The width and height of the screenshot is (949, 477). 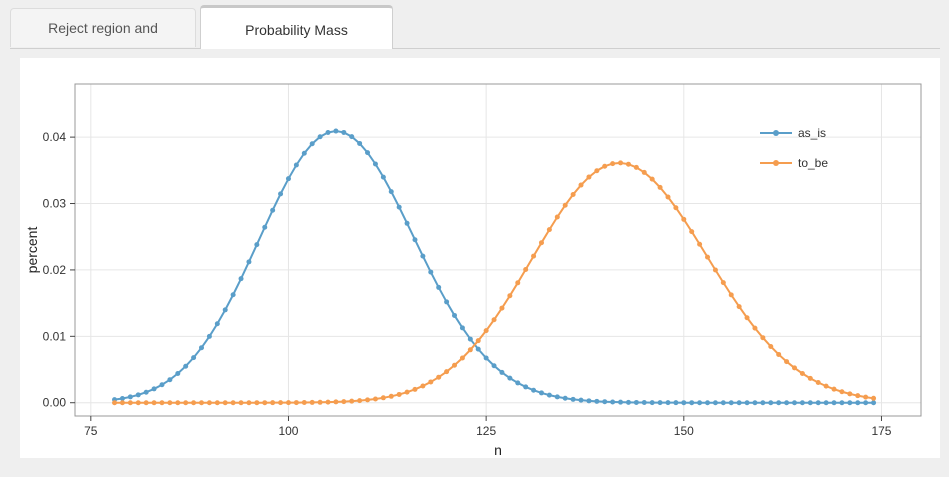 I want to click on legend-label-to_be: to_be, so click(x=813, y=163).